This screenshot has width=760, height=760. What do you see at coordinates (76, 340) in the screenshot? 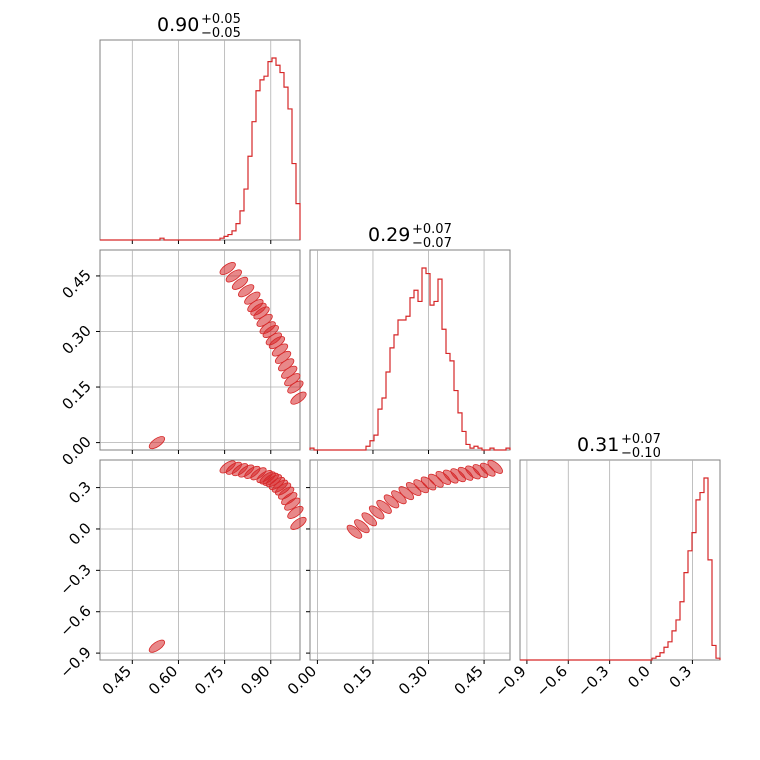
I see `y-tick-label: 0.30` at bounding box center [76, 340].